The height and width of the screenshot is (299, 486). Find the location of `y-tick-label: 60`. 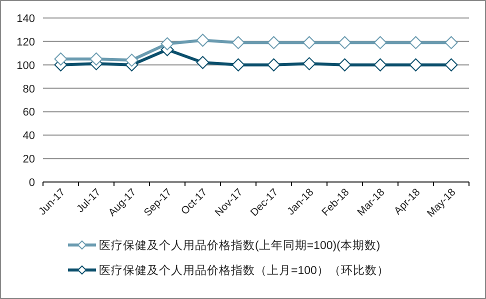

y-tick-label: 60 is located at coordinates (28, 112).